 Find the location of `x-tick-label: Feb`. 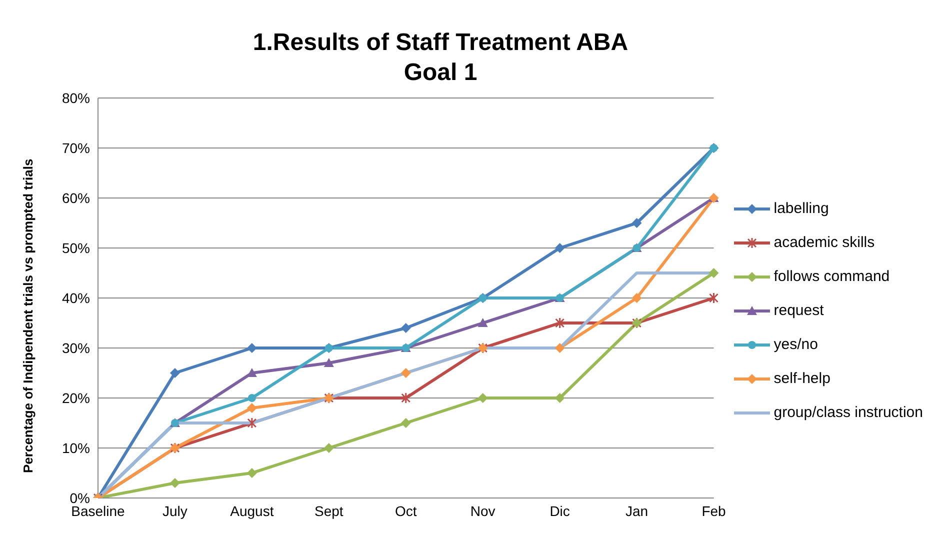

x-tick-label: Feb is located at coordinates (714, 510).